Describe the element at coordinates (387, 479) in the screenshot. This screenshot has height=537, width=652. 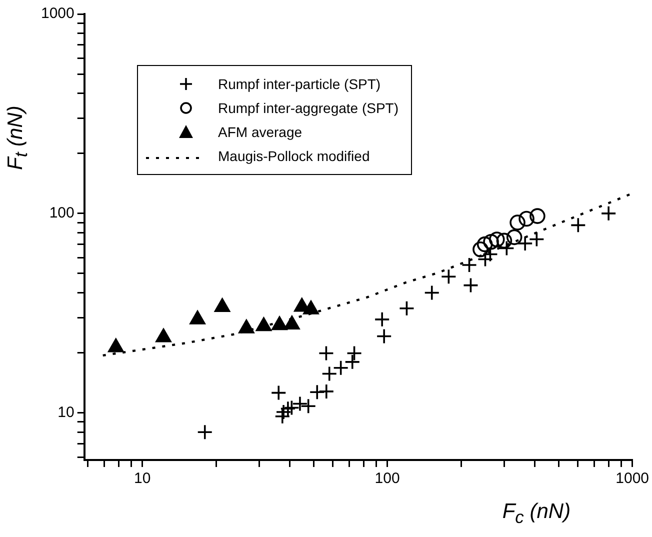
I see `x-tick-label: 100` at that location.